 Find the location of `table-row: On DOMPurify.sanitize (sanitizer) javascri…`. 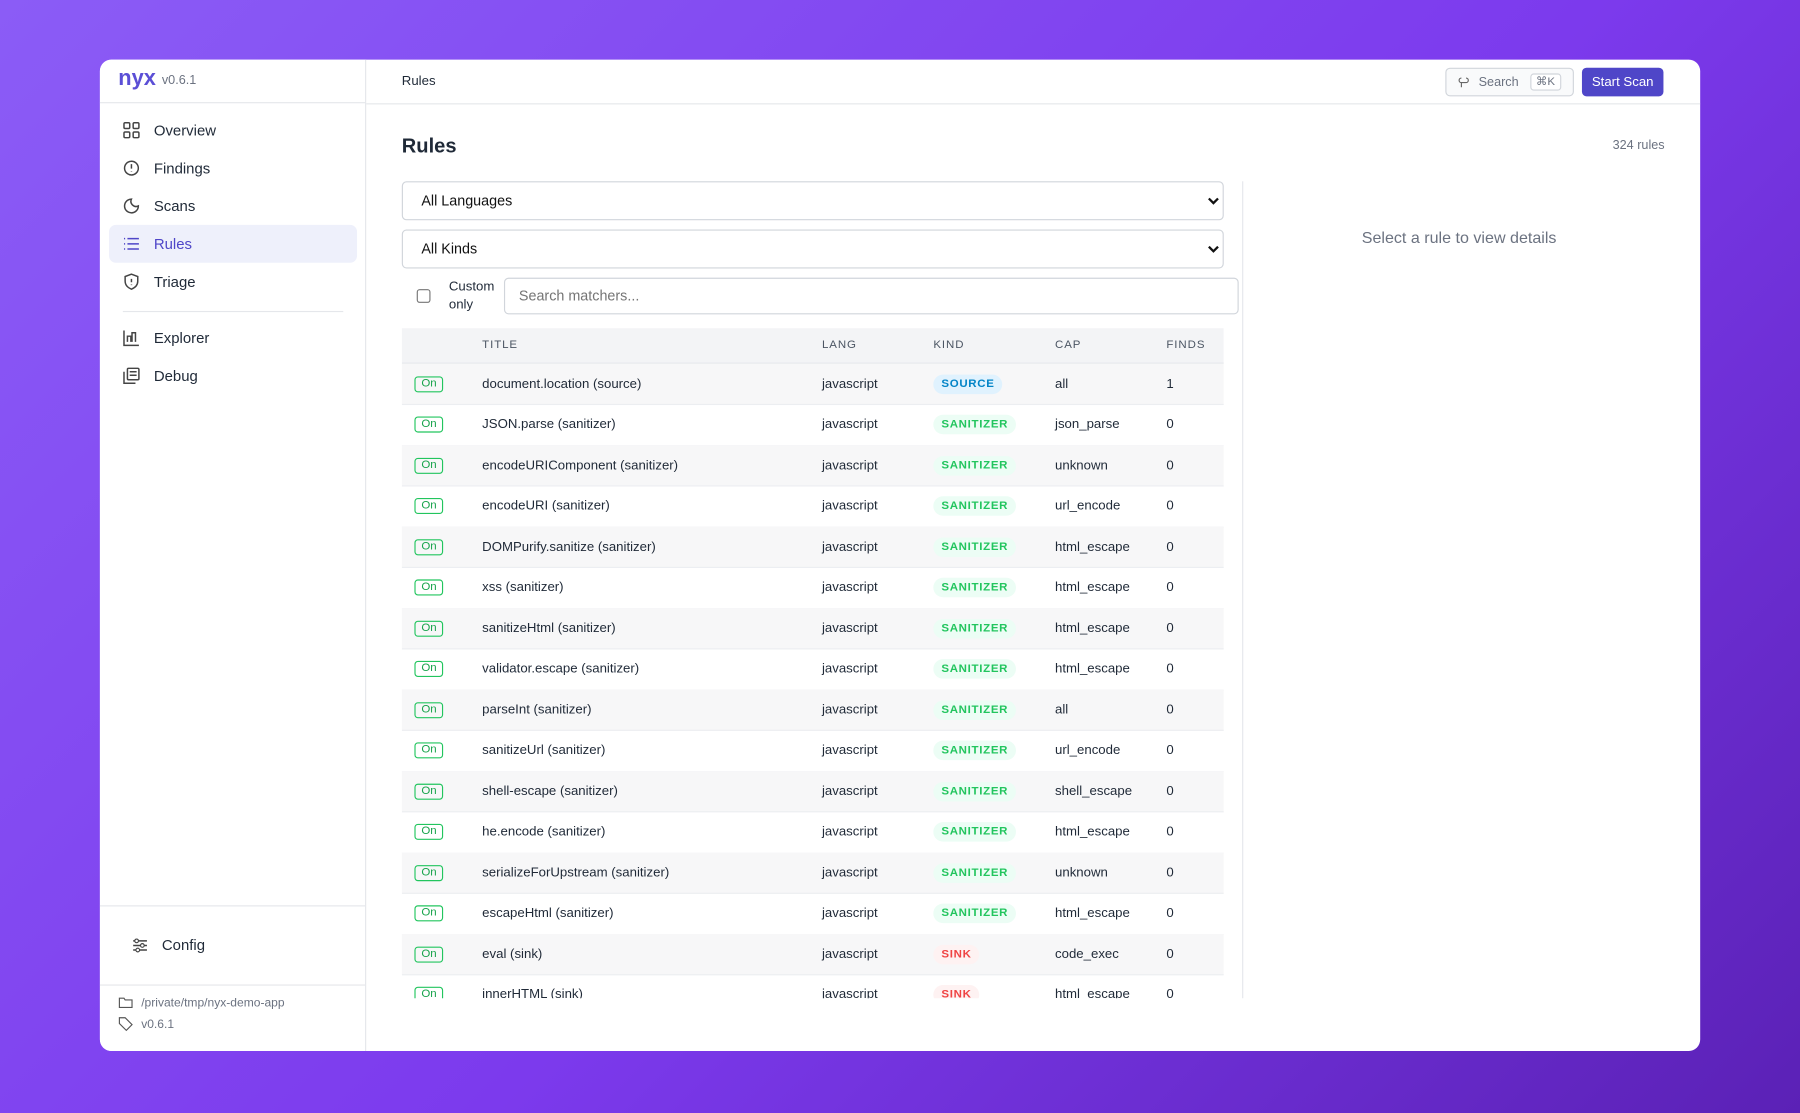

table-row: On DOMPurify.sanitize (sanitizer) javascri… is located at coordinates (812, 547).